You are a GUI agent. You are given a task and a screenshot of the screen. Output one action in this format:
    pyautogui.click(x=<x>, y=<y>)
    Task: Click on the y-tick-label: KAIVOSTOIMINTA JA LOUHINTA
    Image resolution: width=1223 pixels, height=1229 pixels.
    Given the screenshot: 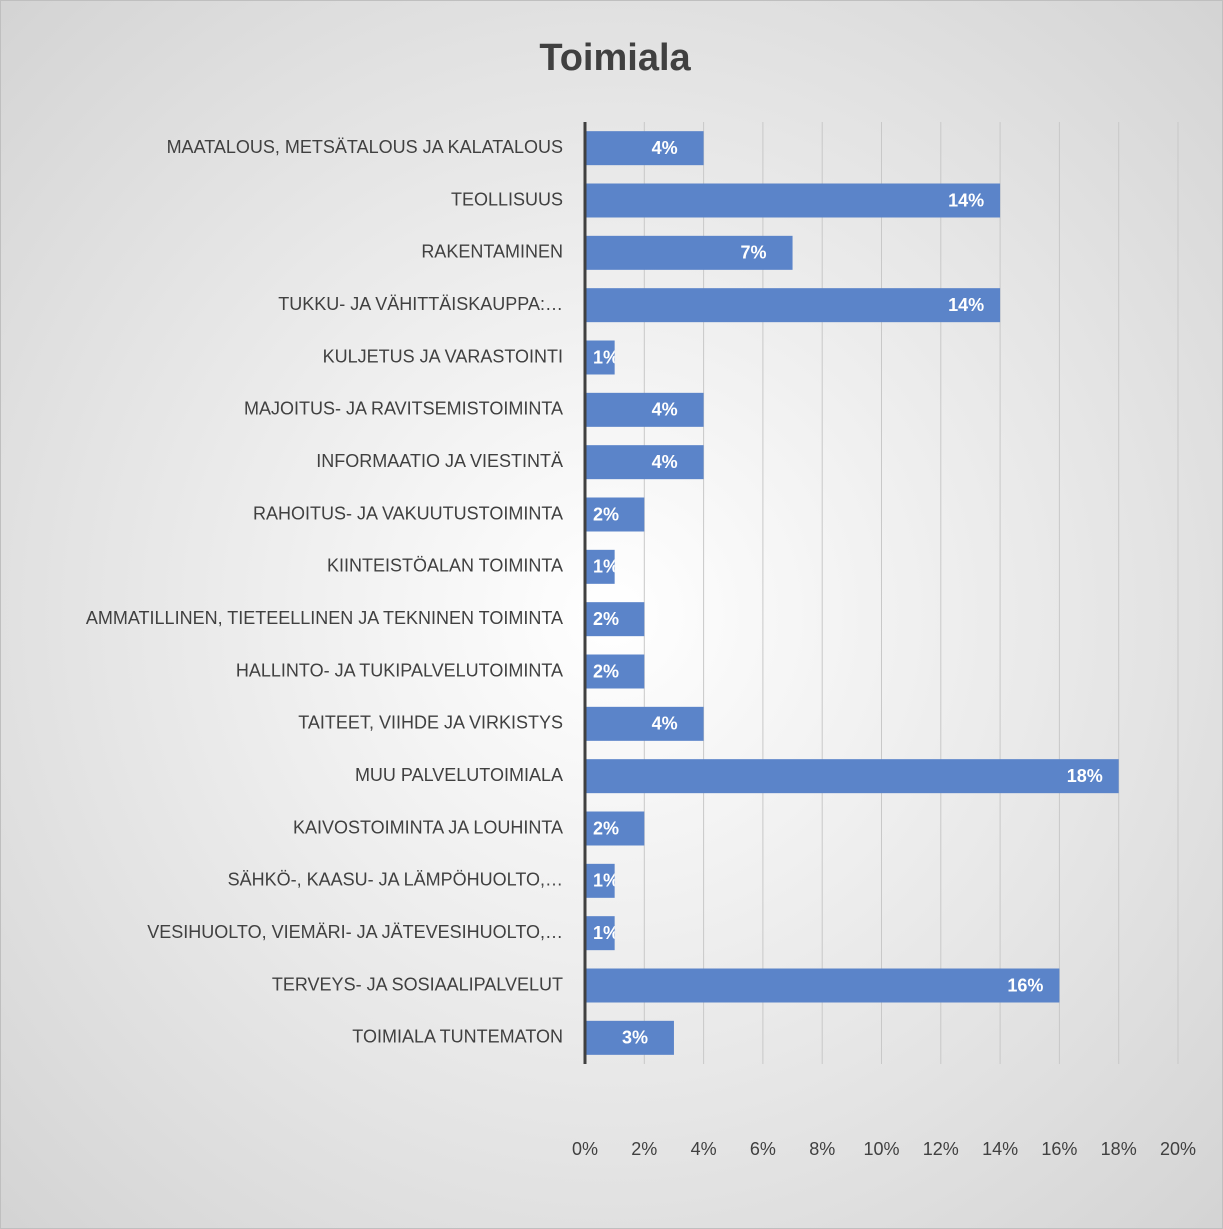 What is the action you would take?
    pyautogui.click(x=428, y=827)
    